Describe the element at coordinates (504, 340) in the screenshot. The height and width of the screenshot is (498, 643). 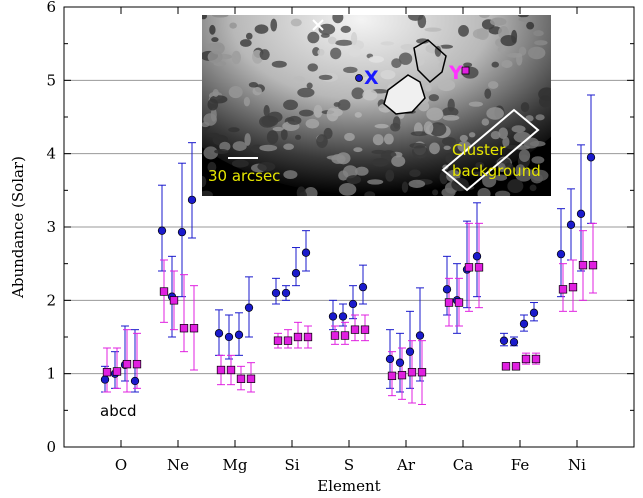
I see `marker-circle-fe-a` at that location.